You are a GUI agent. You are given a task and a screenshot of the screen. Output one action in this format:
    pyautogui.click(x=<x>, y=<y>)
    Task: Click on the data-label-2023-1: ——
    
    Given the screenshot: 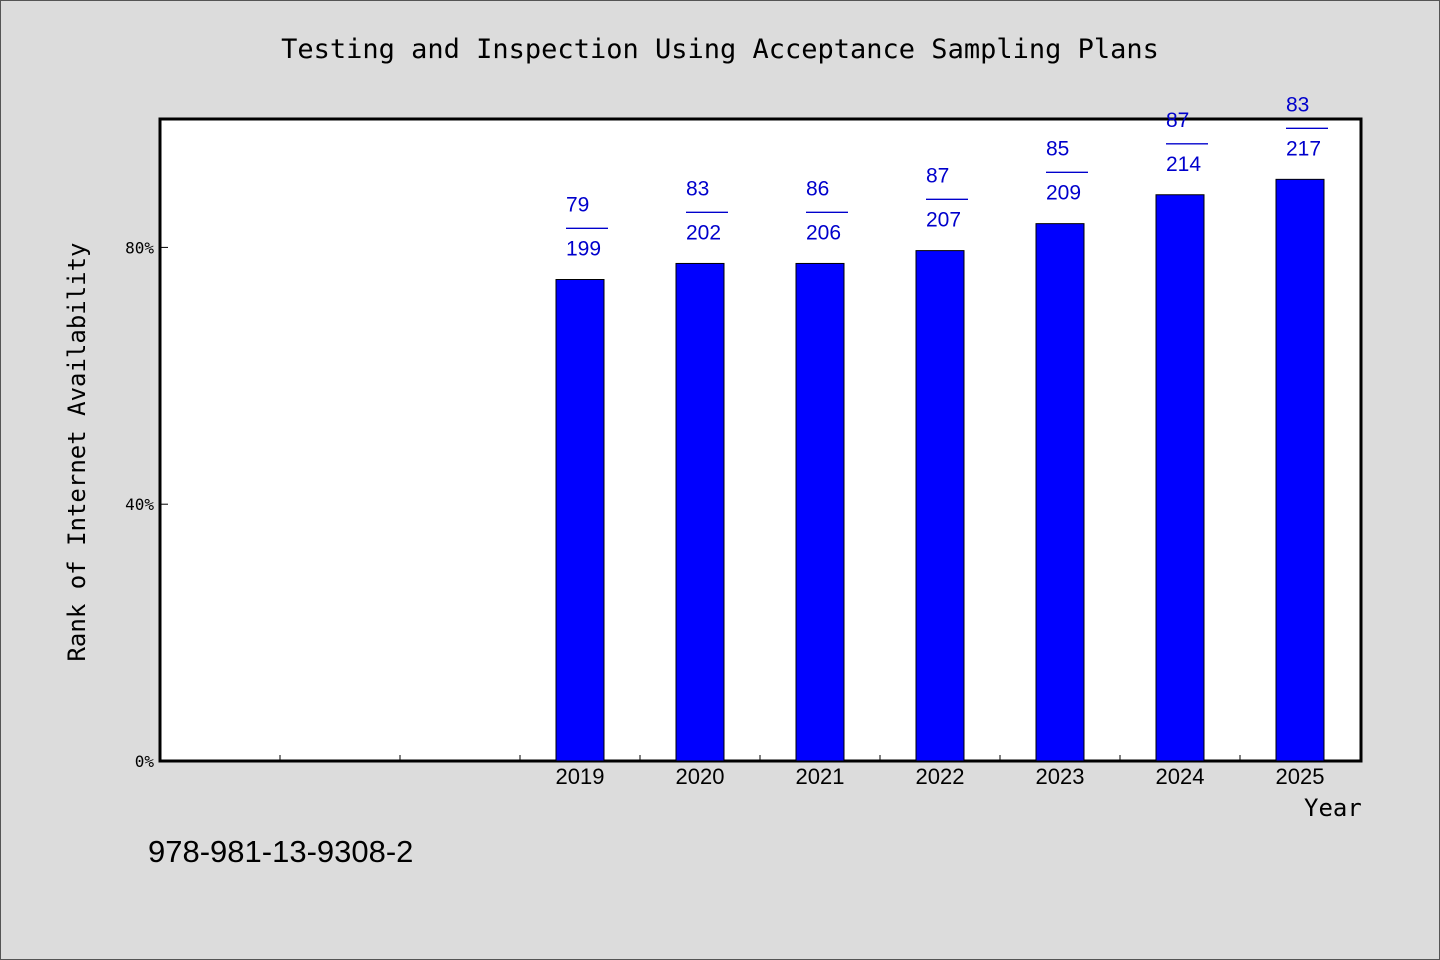 What is the action you would take?
    pyautogui.click(x=1067, y=171)
    